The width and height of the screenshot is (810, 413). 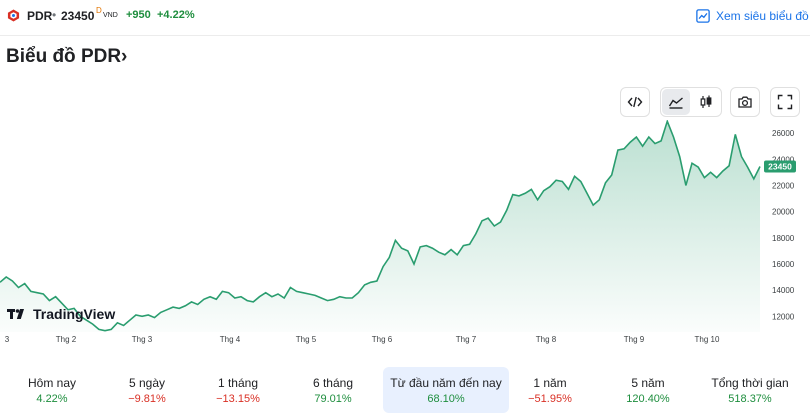 What do you see at coordinates (382, 339) in the screenshot?
I see `x-tick-label: Thg 6` at bounding box center [382, 339].